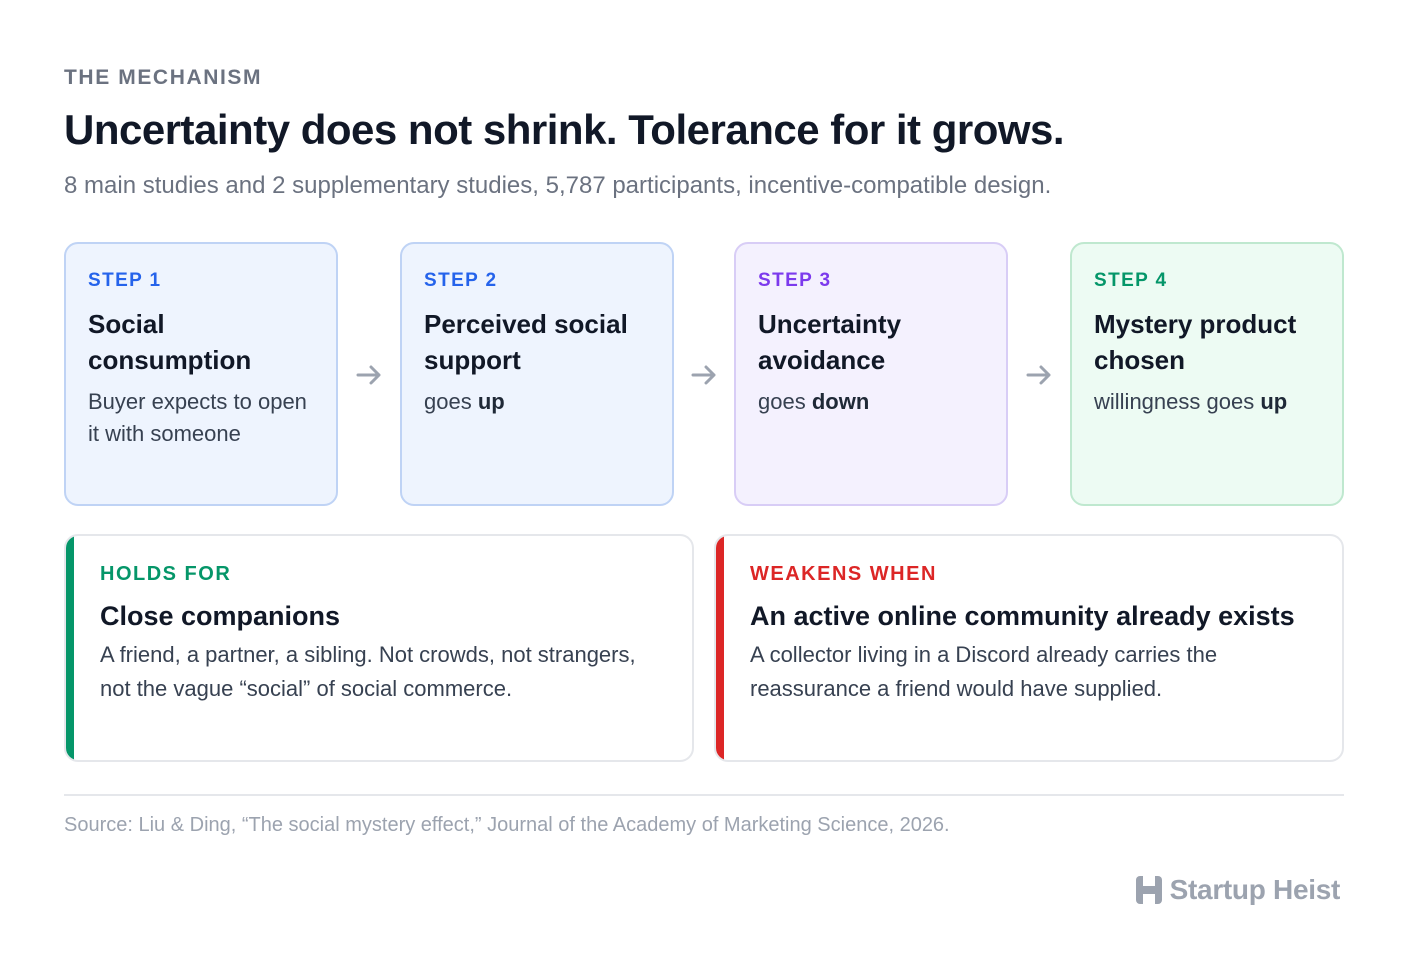  What do you see at coordinates (704, 795) in the screenshot?
I see `footer-divider` at bounding box center [704, 795].